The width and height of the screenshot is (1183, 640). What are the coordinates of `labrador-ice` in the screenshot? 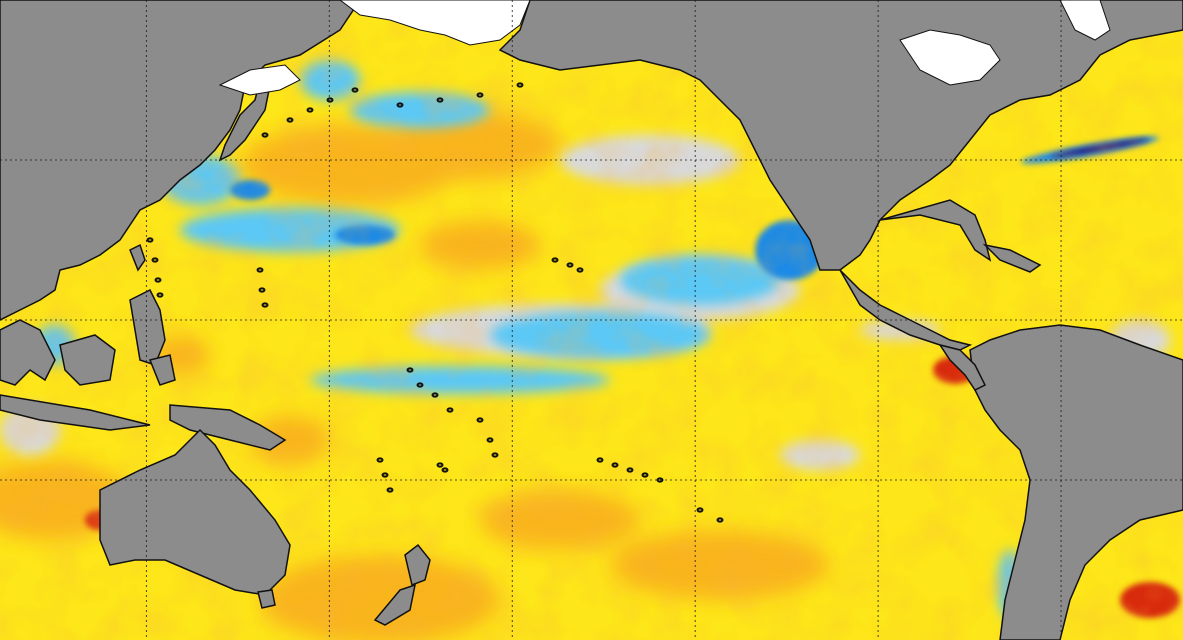 It's located at (1085, 20).